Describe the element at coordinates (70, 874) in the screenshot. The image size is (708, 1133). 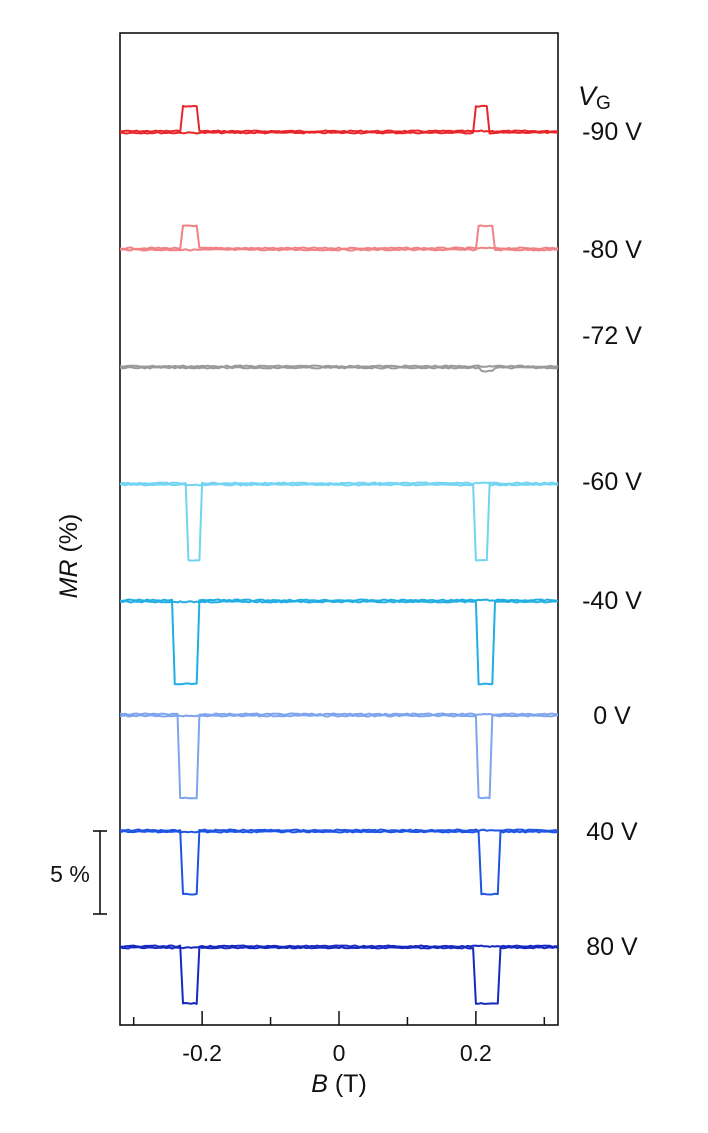
I see `scale-bar-label: 5 %` at that location.